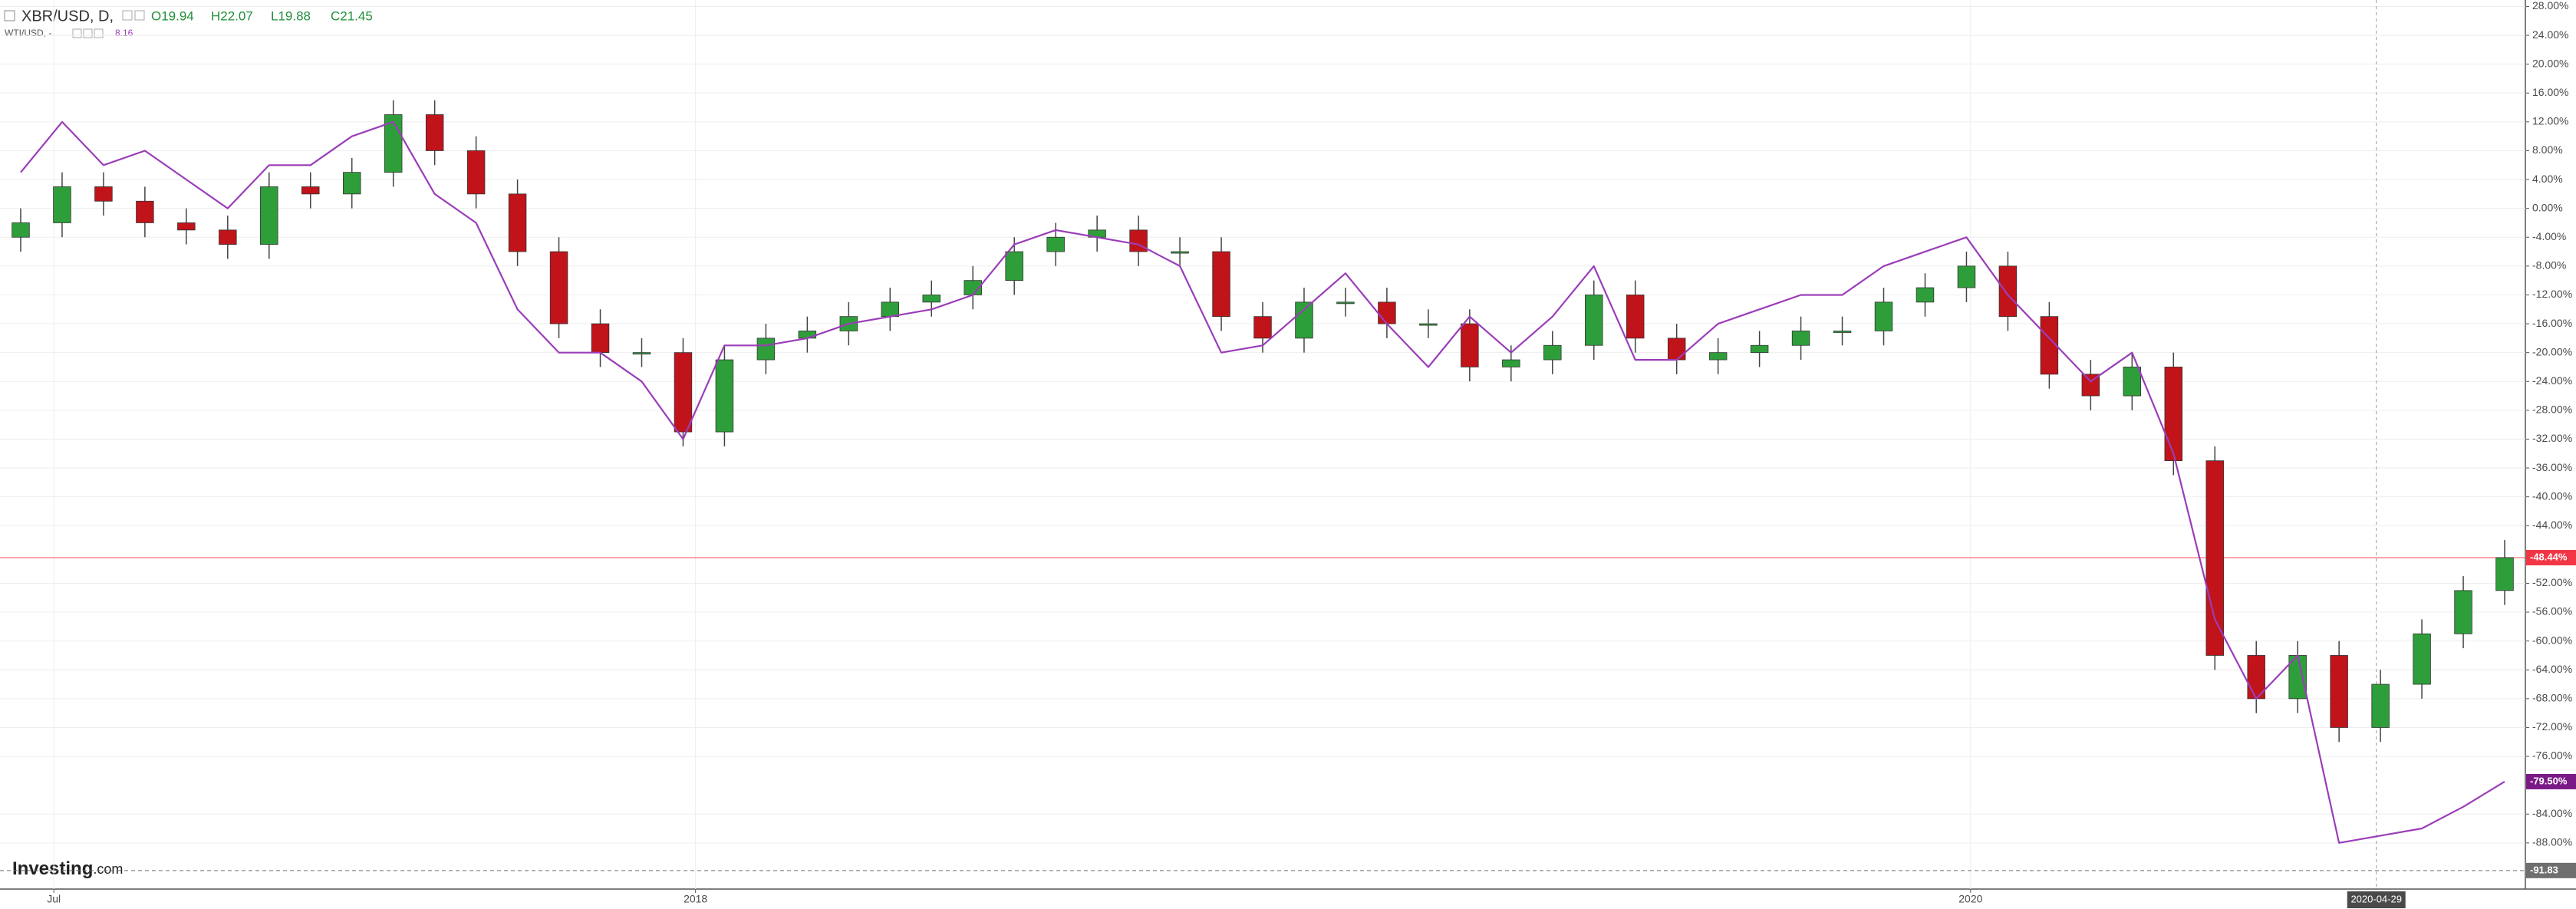  Describe the element at coordinates (2550, 63) in the screenshot. I see `y-tick-label: 20.00%` at that location.